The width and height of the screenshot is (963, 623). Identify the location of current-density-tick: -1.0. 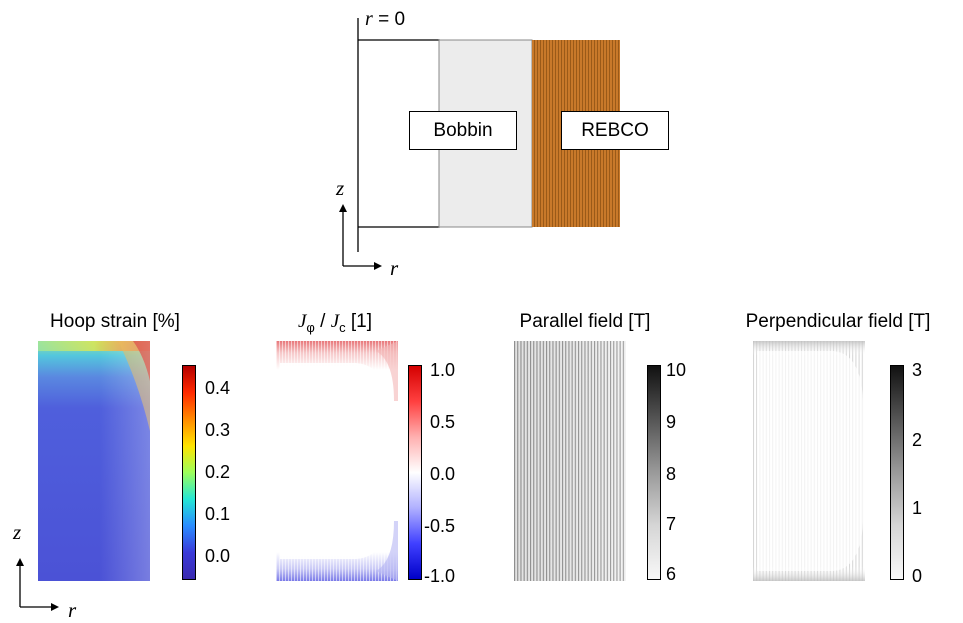
(440, 576).